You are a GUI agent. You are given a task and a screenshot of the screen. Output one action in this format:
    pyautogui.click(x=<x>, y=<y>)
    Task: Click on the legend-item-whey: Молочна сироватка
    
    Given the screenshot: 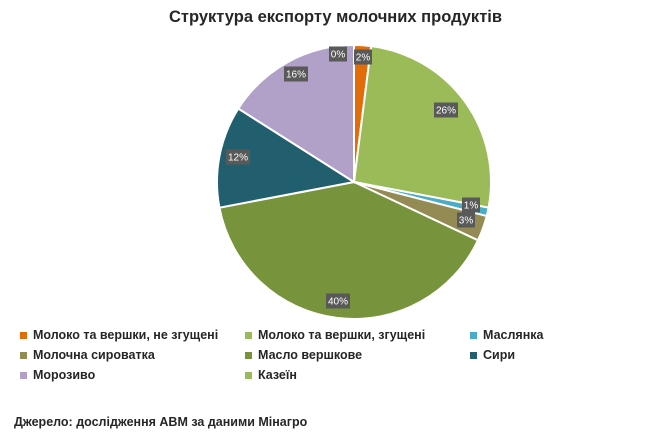 What is the action you would take?
    pyautogui.click(x=132, y=355)
    